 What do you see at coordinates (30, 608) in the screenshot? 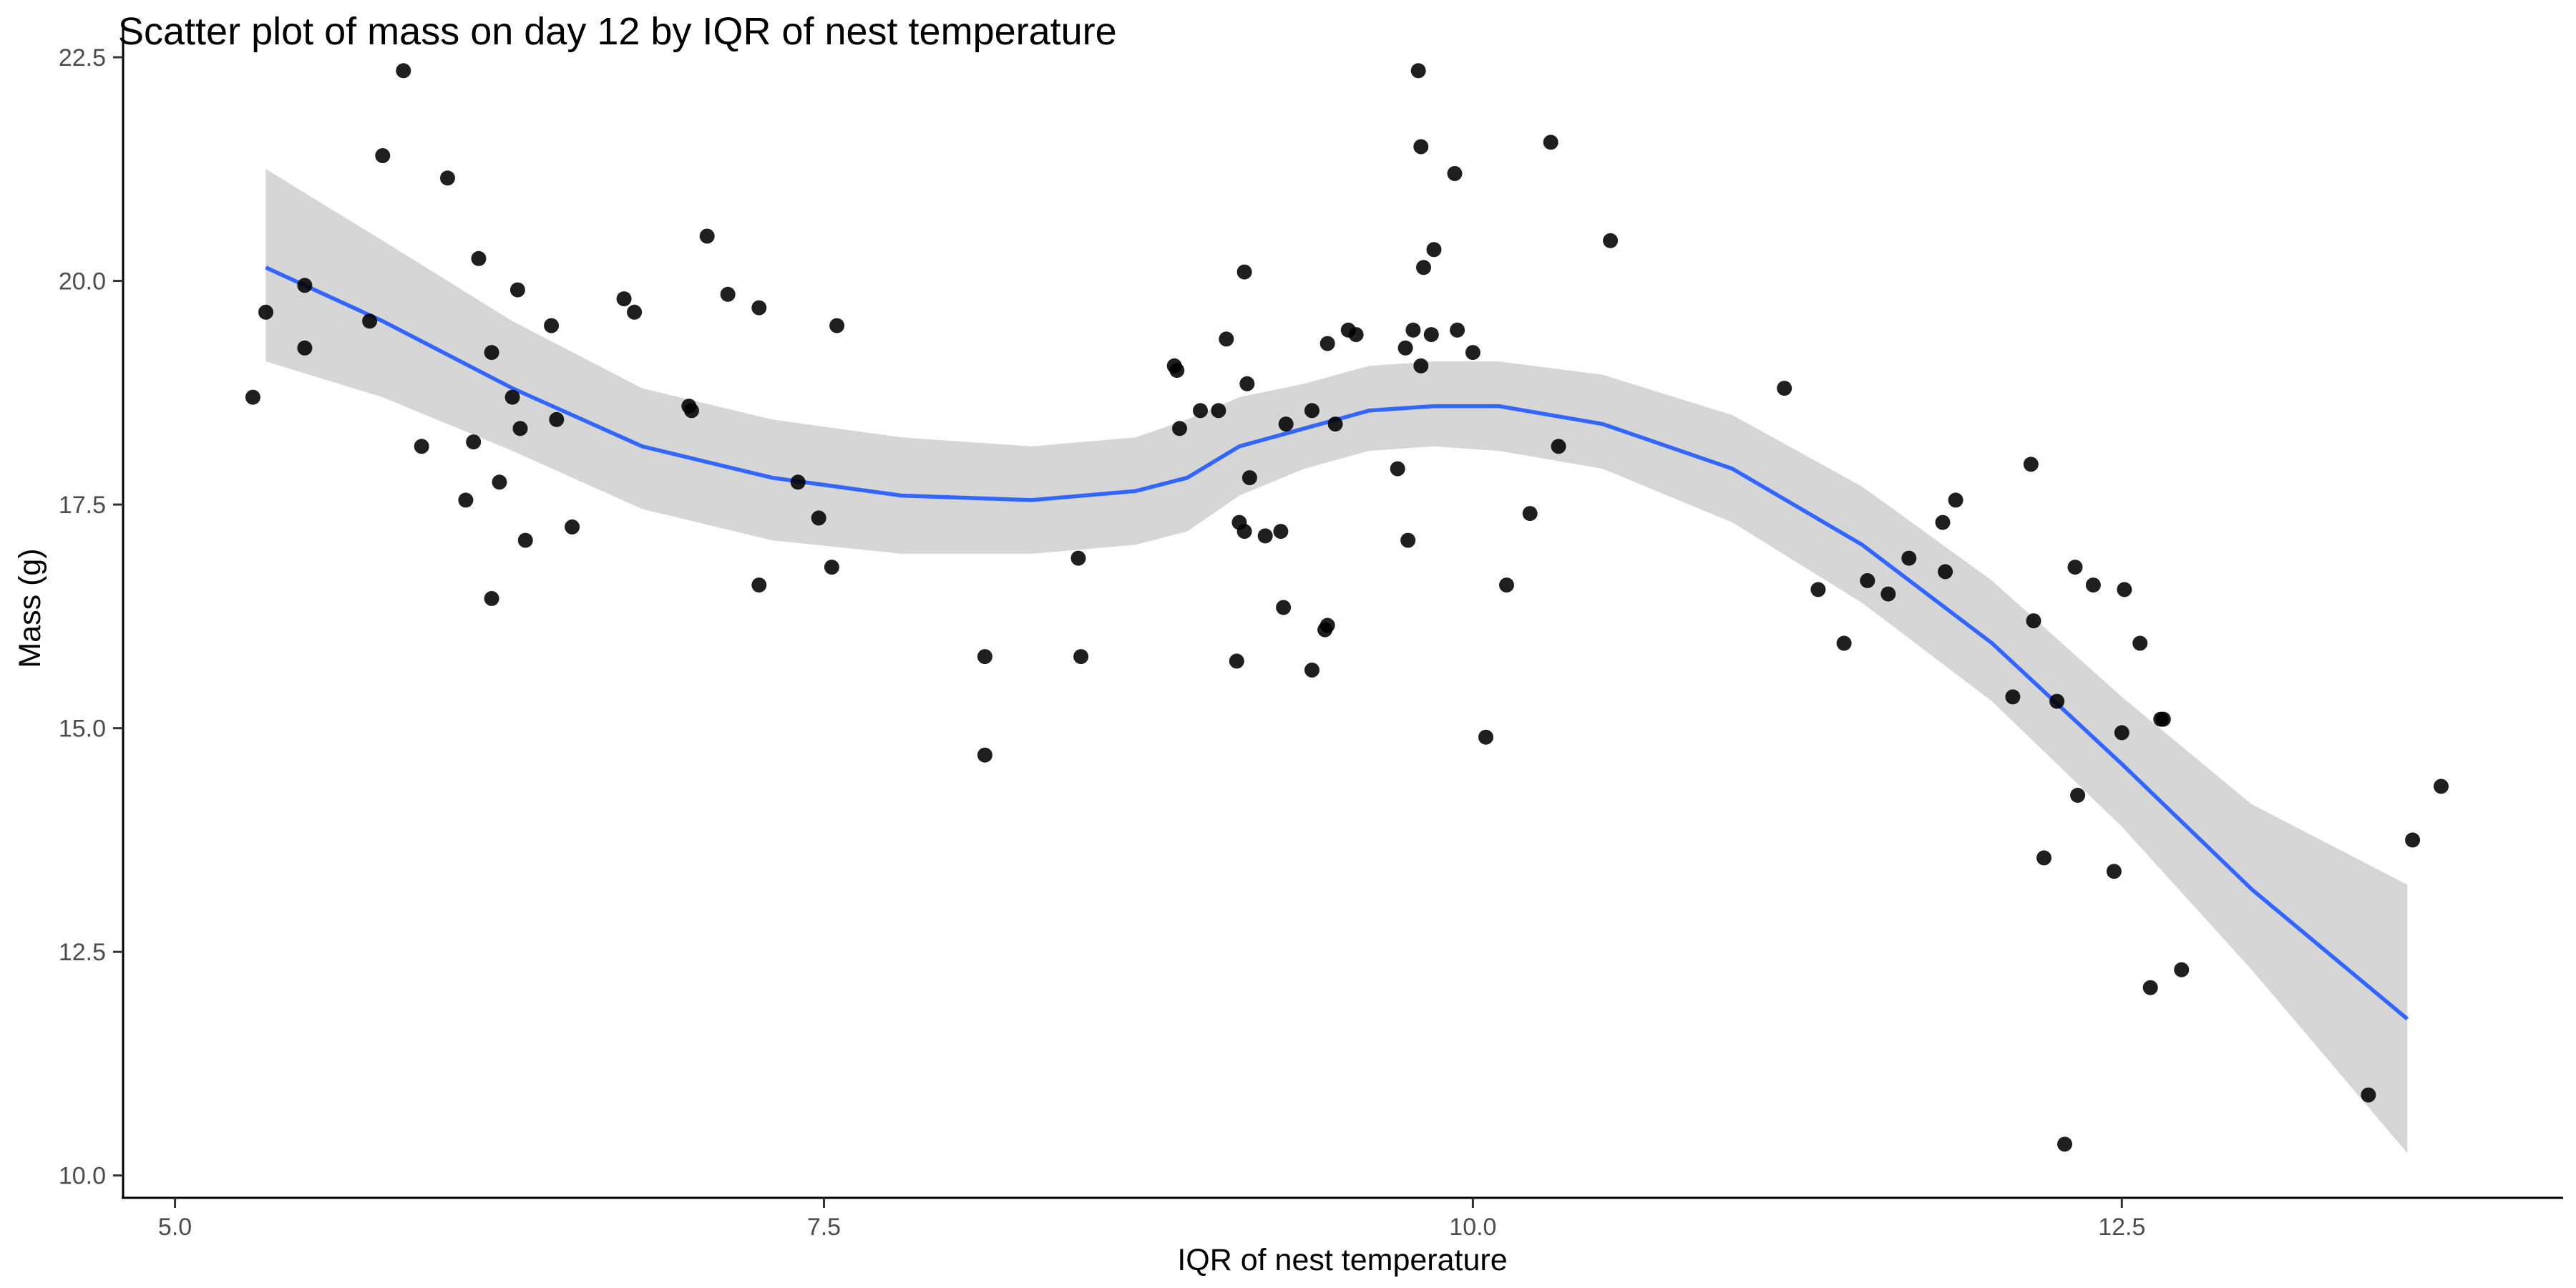
I see `y-axis-title: Mass (g)` at bounding box center [30, 608].